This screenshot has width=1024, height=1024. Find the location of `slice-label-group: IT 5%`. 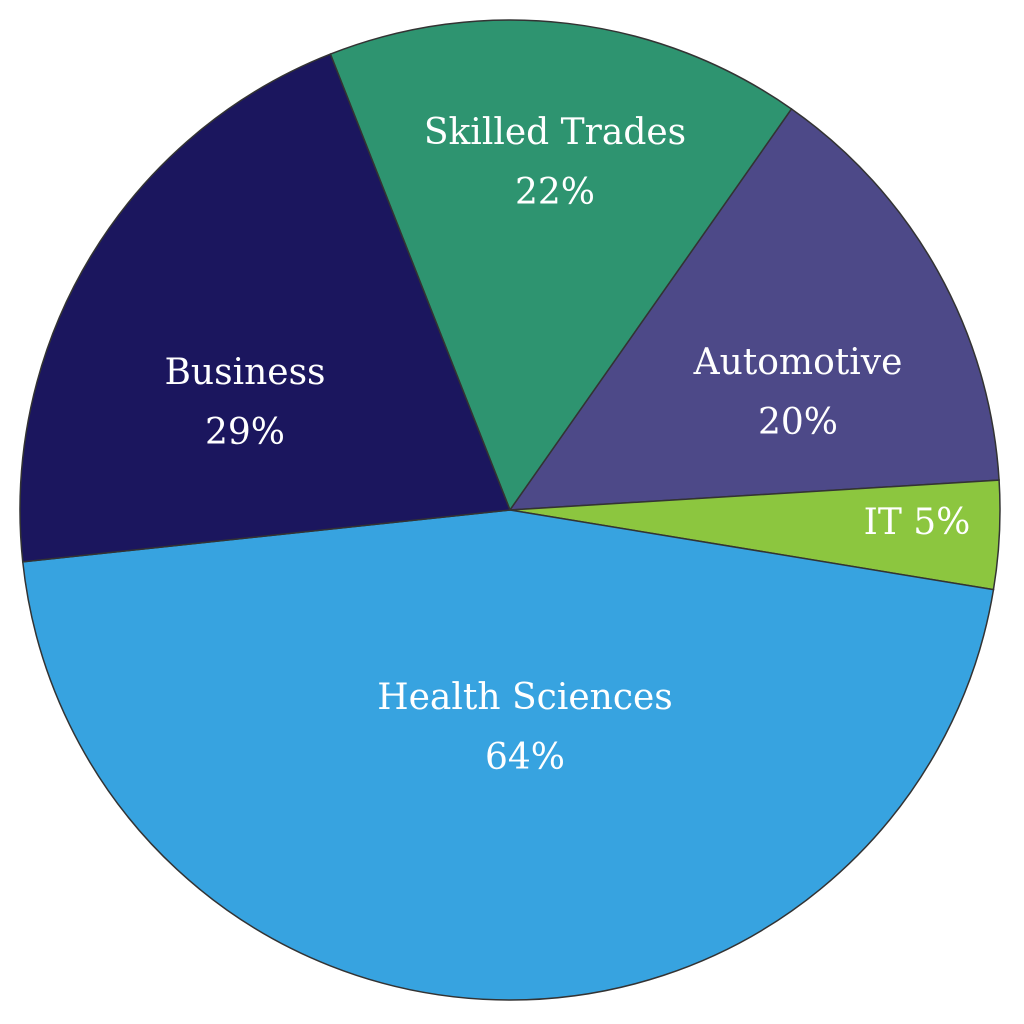

slice-label-group: IT 5% is located at coordinates (917, 522).